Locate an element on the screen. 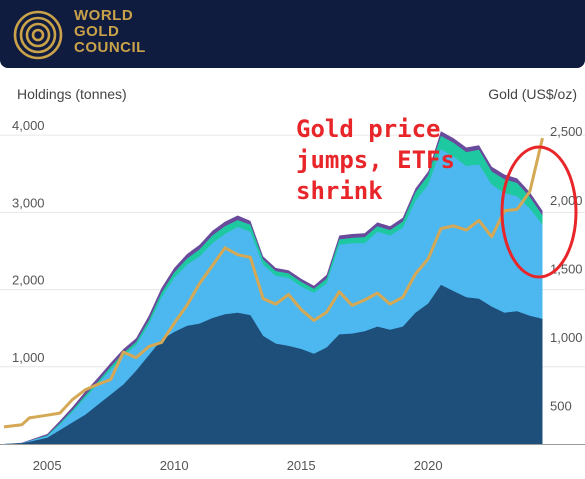 This screenshot has height=479, width=585. annotation-text-line: shrink is located at coordinates (339, 191).